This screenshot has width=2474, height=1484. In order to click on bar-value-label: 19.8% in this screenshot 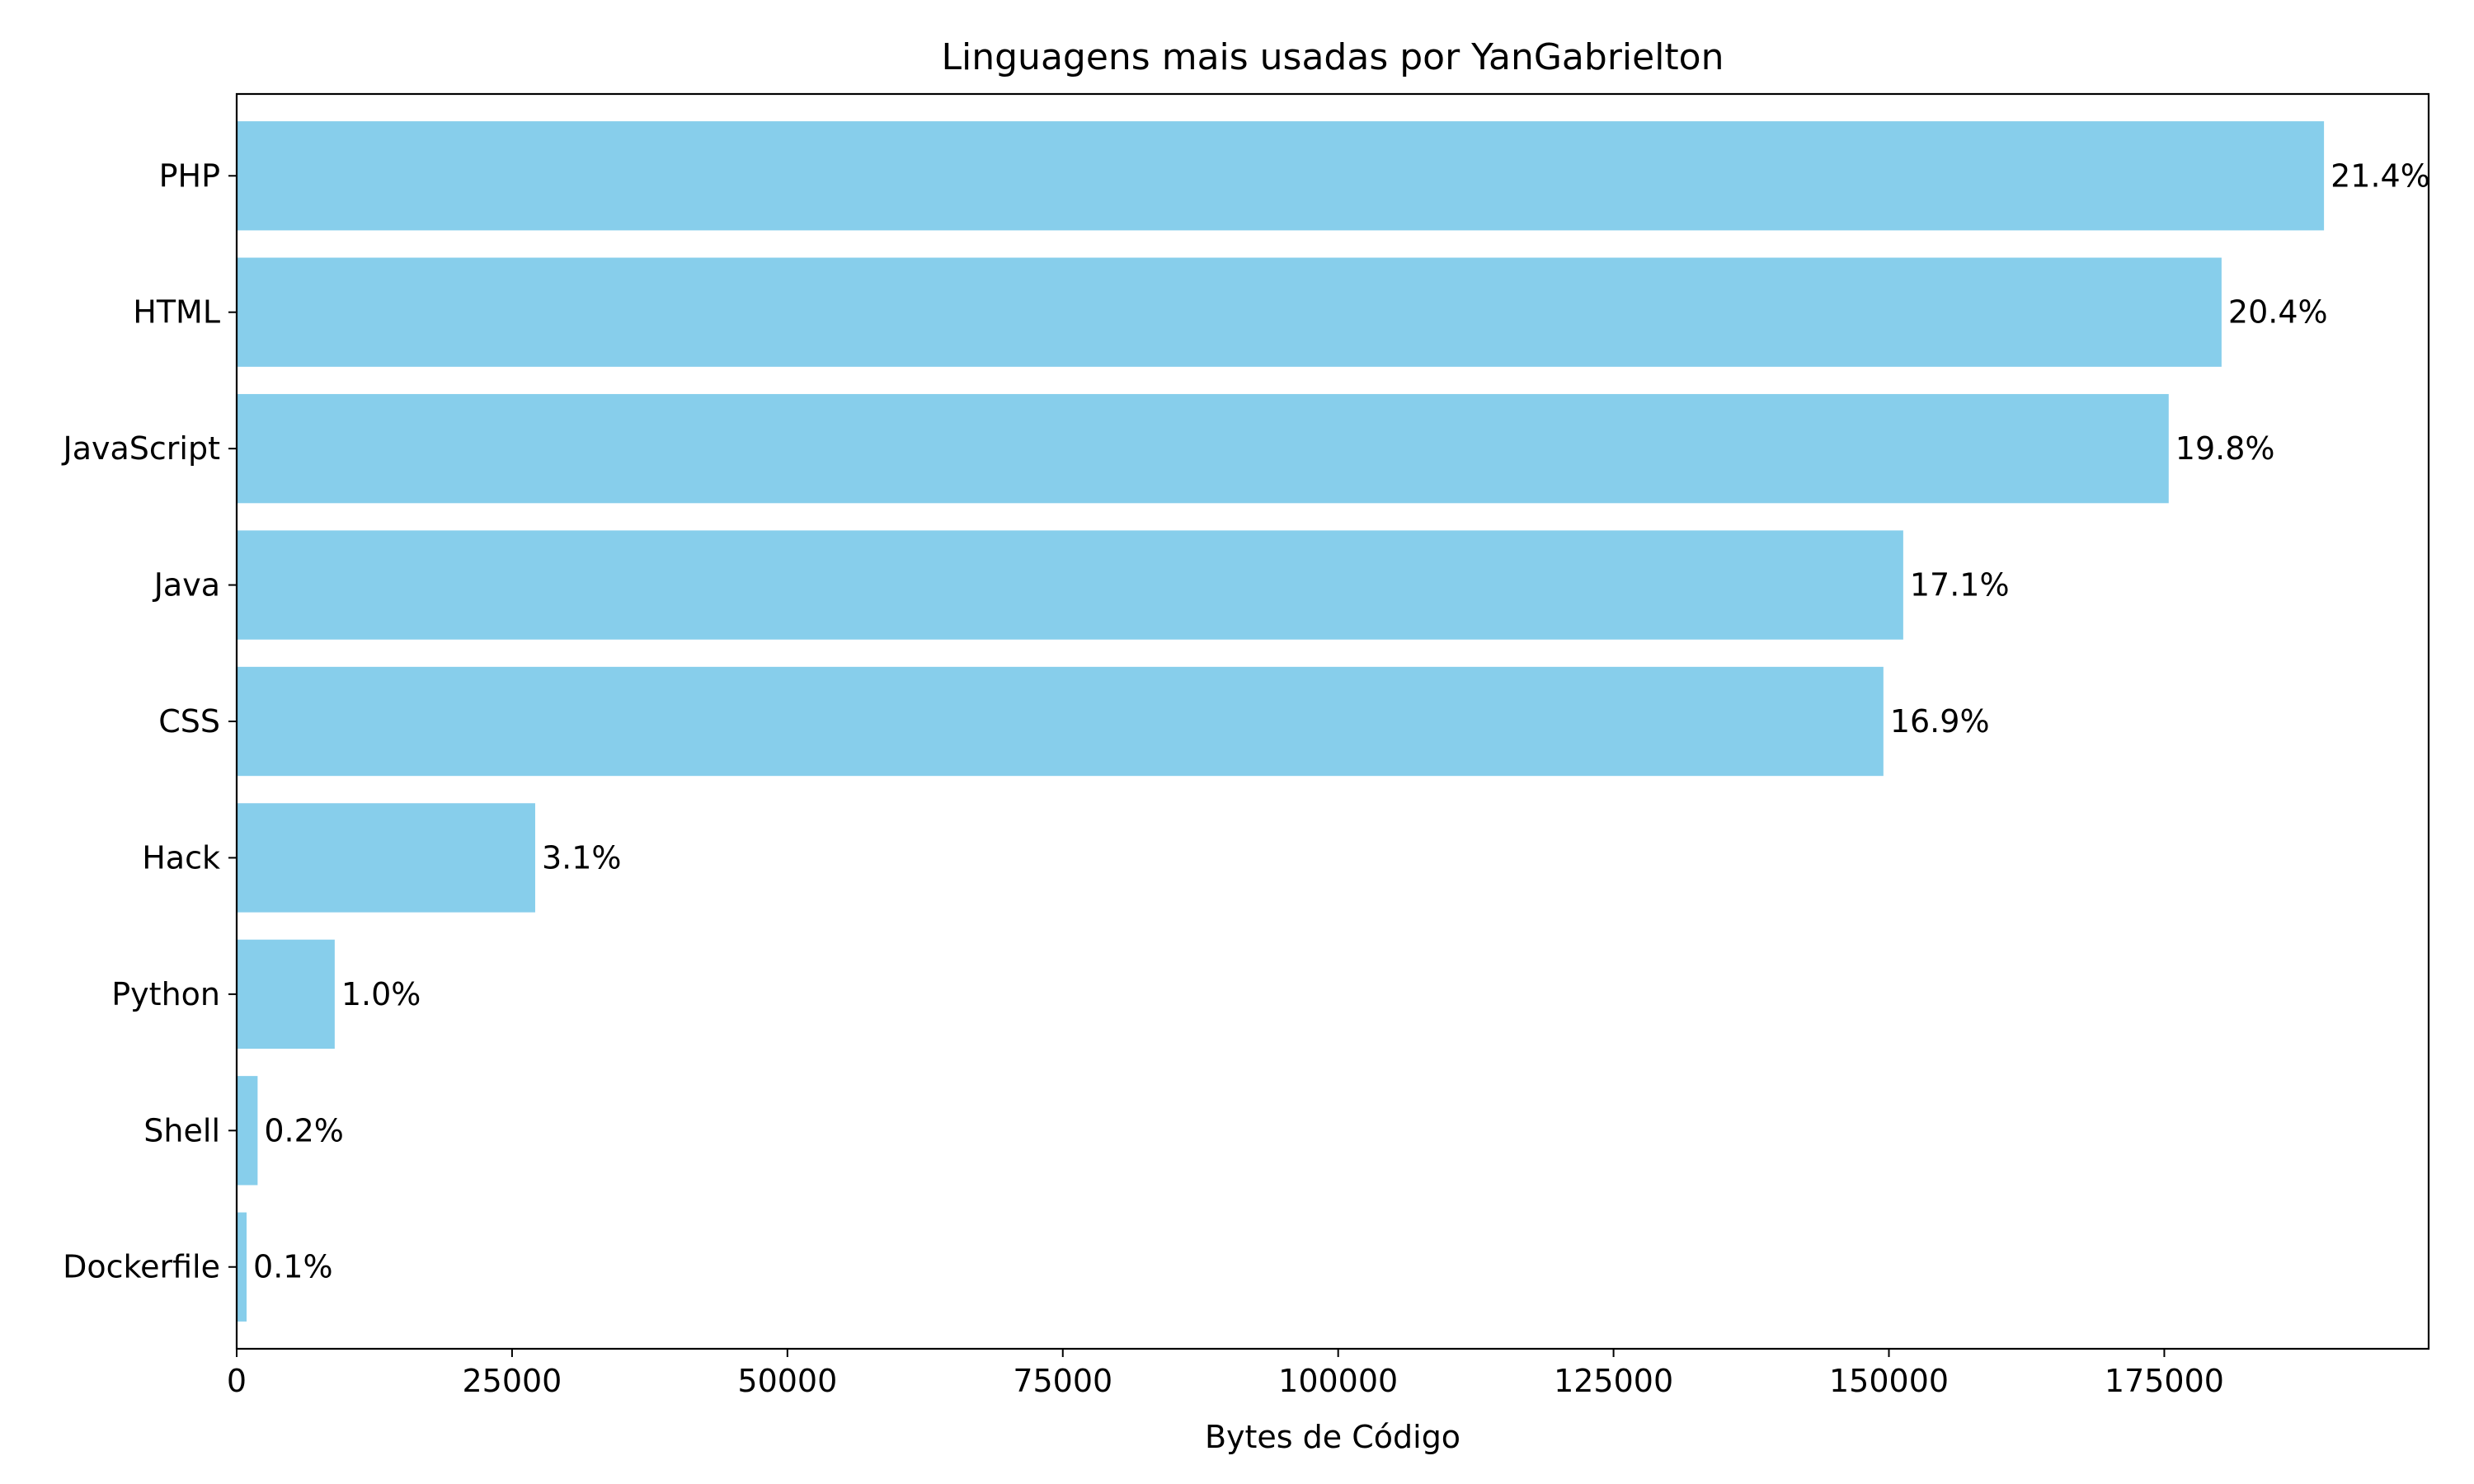, I will do `click(2225, 449)`.